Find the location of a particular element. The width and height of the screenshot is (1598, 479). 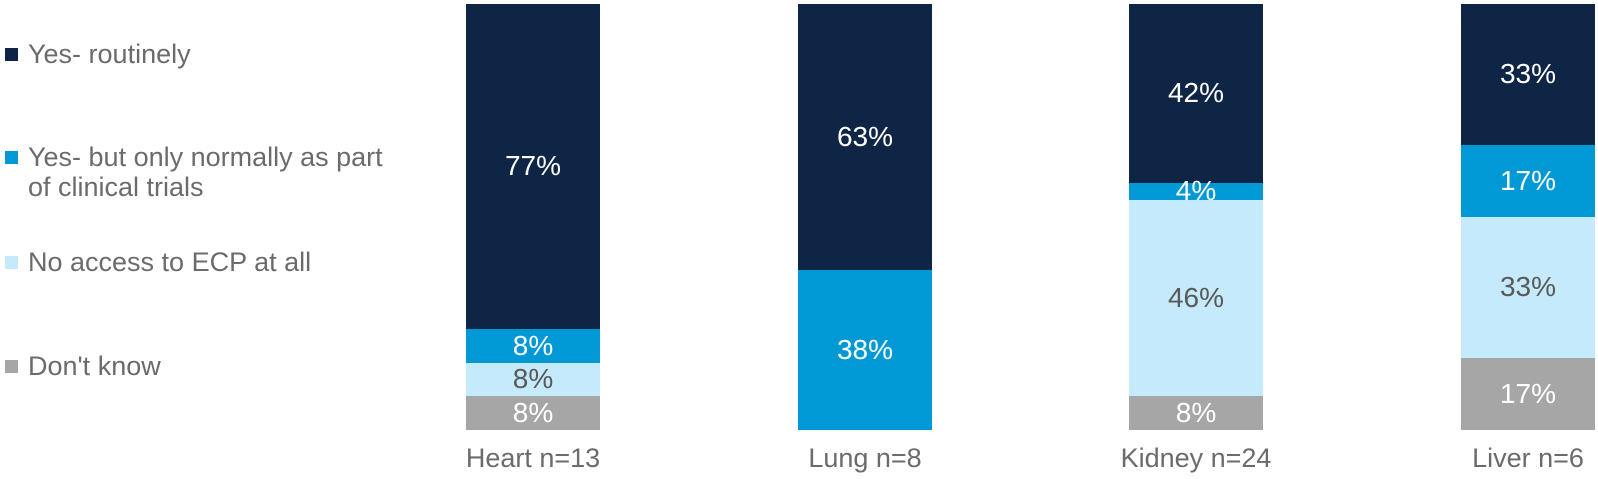

bar-segment-no-access-to-ecp-at-all: 8% is located at coordinates (533, 379).